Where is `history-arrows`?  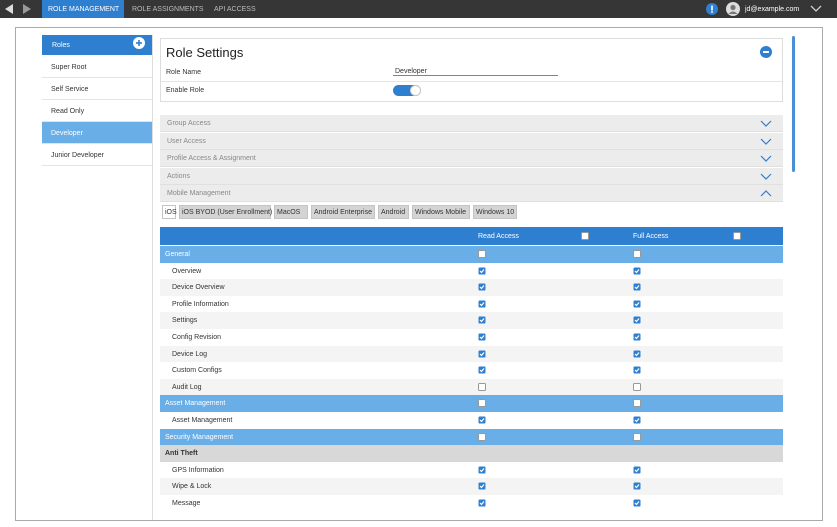 history-arrows is located at coordinates (21, 9).